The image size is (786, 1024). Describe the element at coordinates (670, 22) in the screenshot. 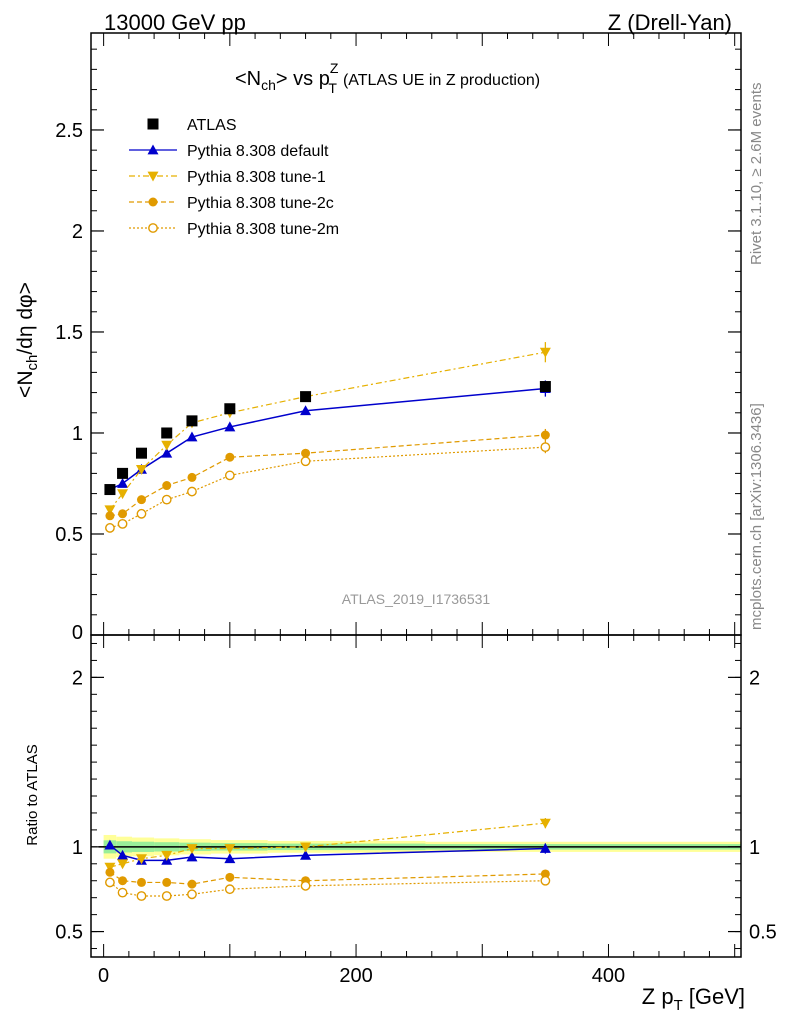

I see `header-right: Z (Drell-Yan)` at that location.